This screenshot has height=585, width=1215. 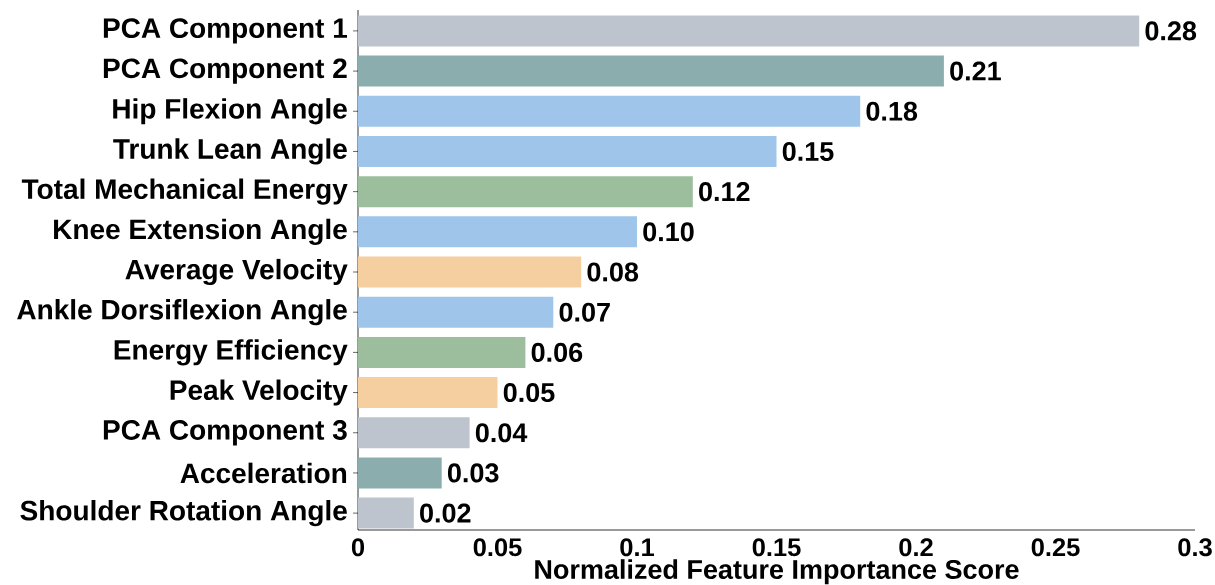 I want to click on y-tick-label: PCA Component 1, so click(x=225, y=31).